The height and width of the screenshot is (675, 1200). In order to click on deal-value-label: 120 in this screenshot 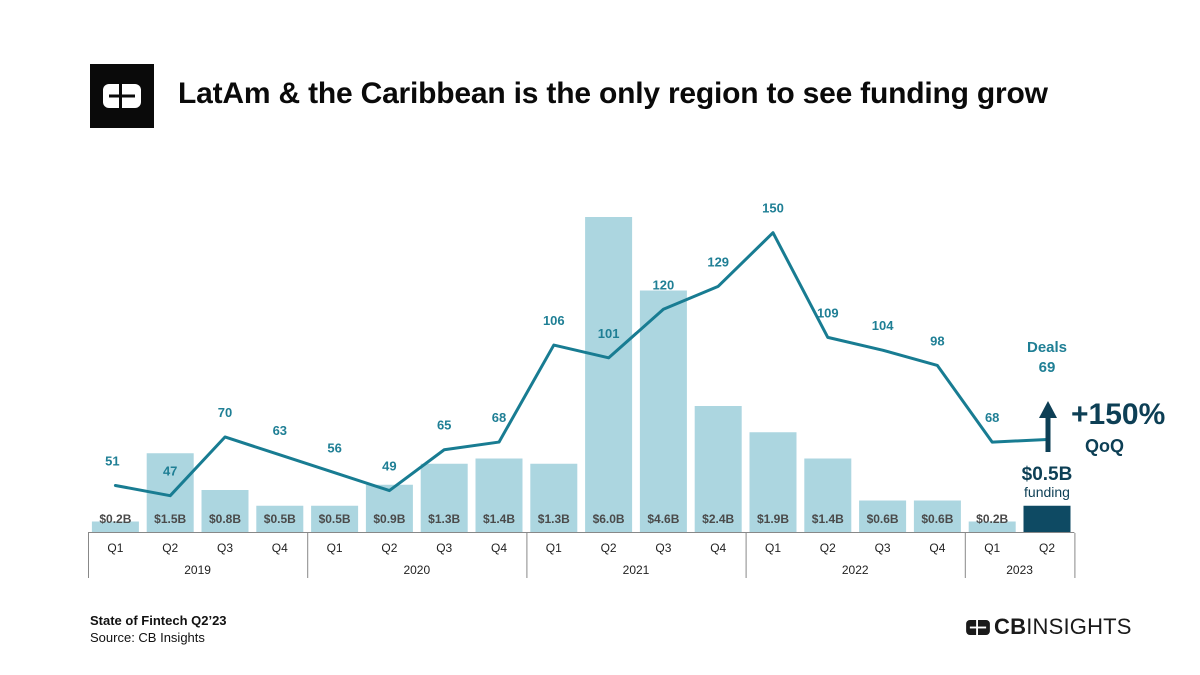, I will do `click(664, 284)`.